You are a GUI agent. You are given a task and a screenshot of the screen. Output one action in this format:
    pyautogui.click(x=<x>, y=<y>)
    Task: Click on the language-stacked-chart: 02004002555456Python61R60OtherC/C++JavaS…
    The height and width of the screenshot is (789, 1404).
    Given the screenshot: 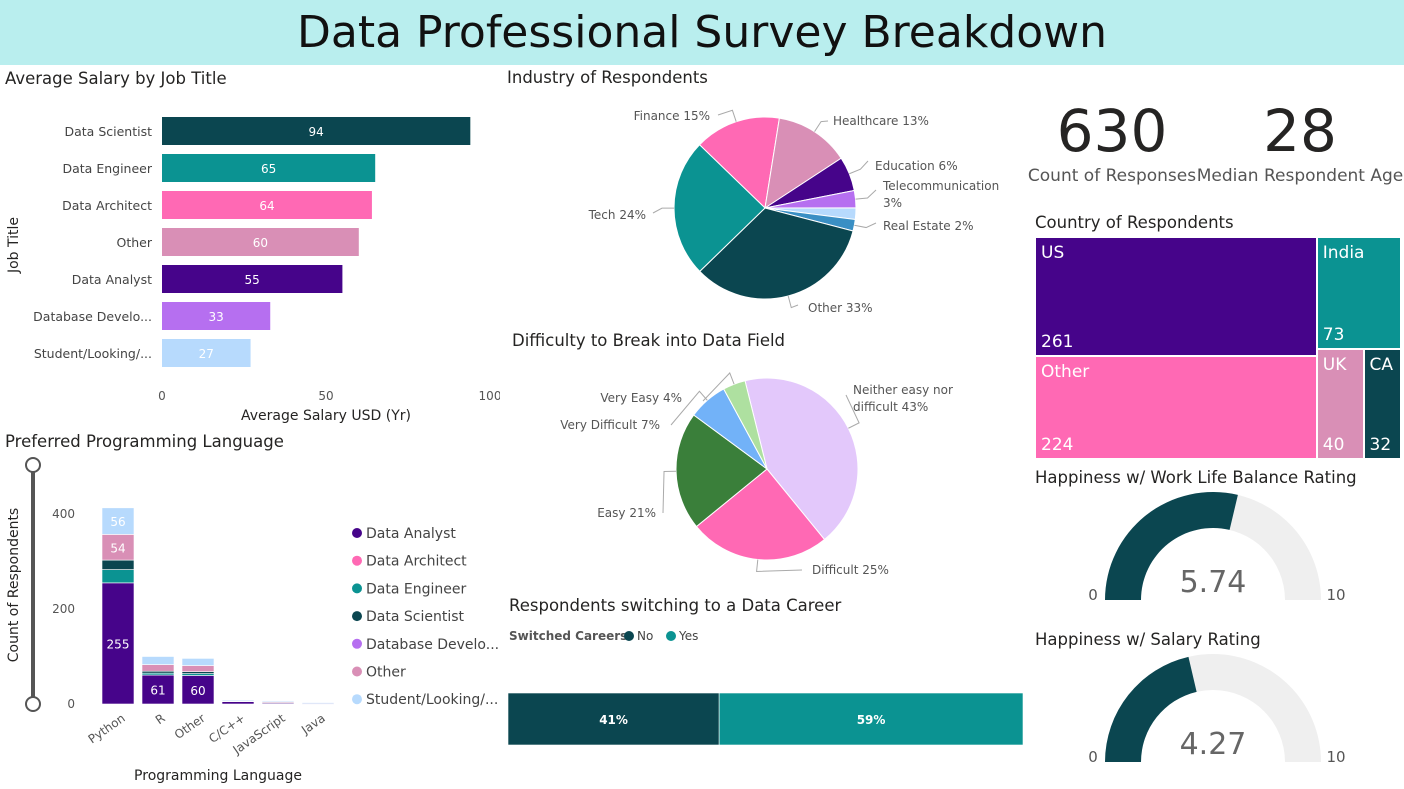 What is the action you would take?
    pyautogui.click(x=252, y=620)
    